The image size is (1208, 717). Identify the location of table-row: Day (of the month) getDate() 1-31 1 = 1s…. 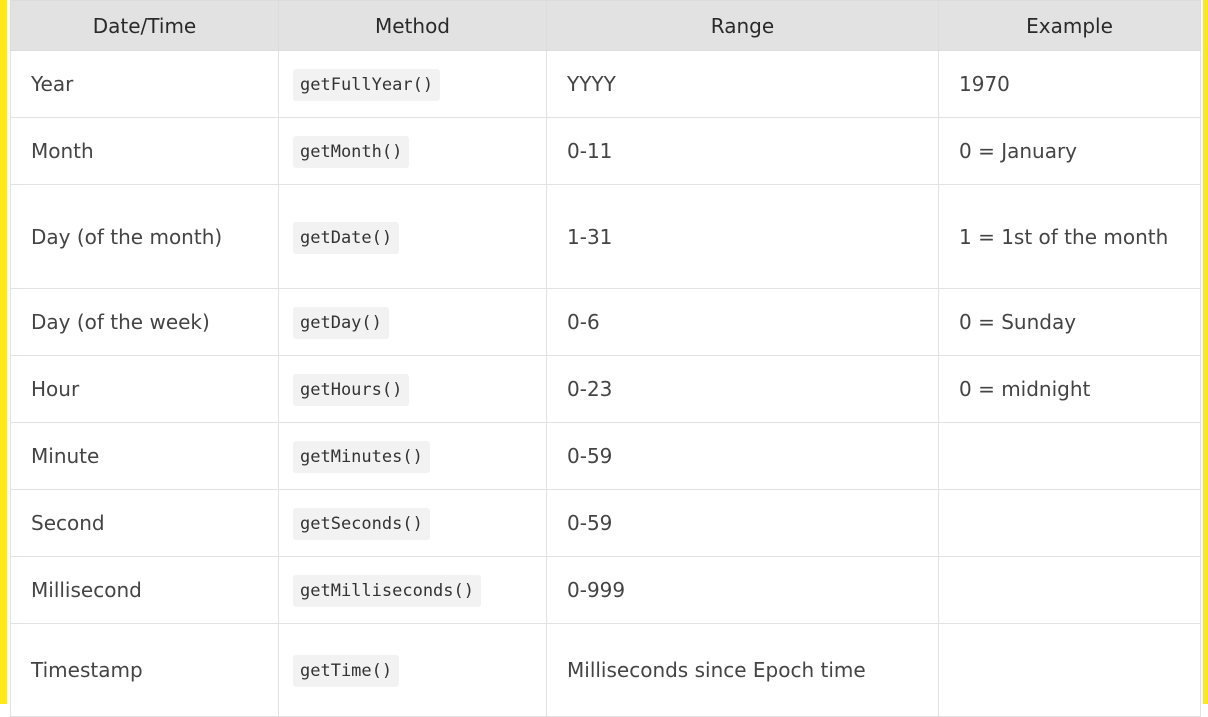
(605, 236).